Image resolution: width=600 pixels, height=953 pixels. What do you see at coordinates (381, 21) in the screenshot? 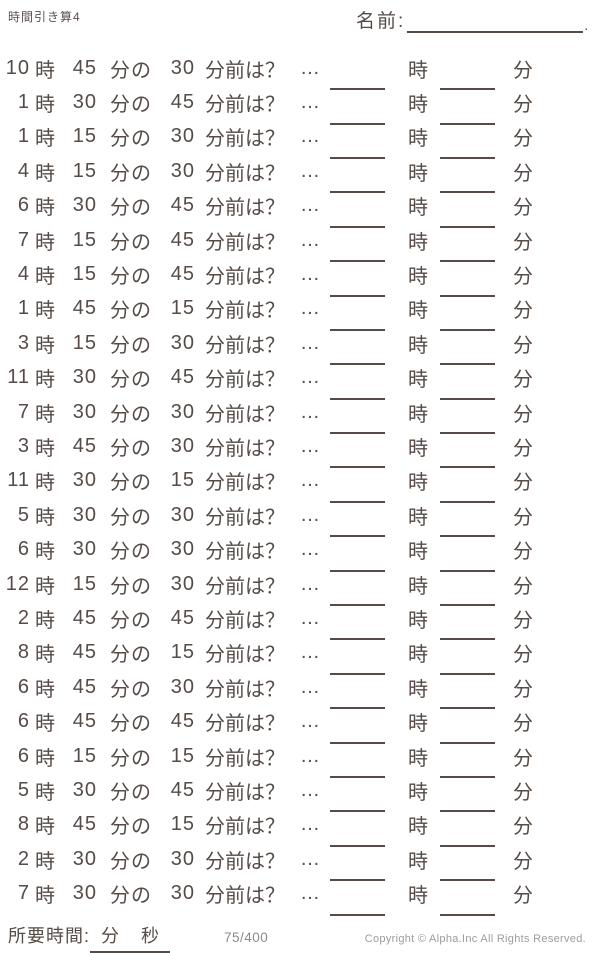
I see `name-label: 名前:` at bounding box center [381, 21].